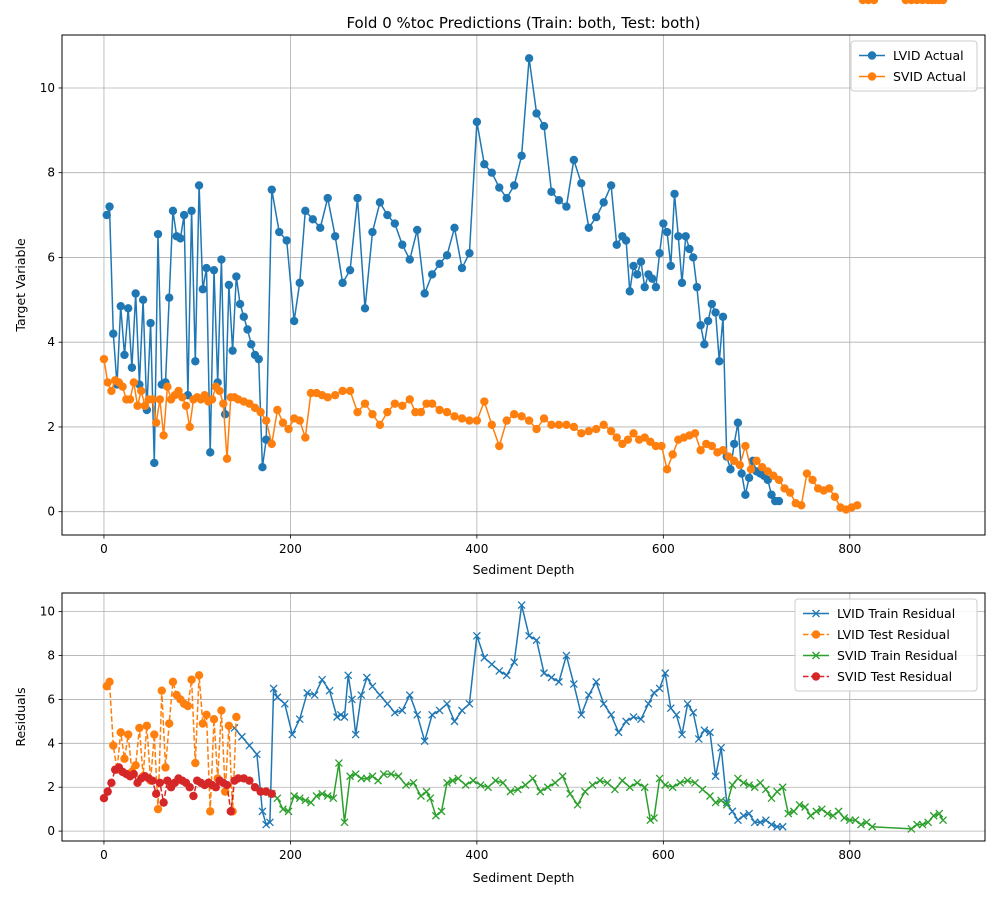 This screenshot has width=1000, height=900. Describe the element at coordinates (51, 427) in the screenshot. I see `top-chart-ytick-label: 2` at that location.